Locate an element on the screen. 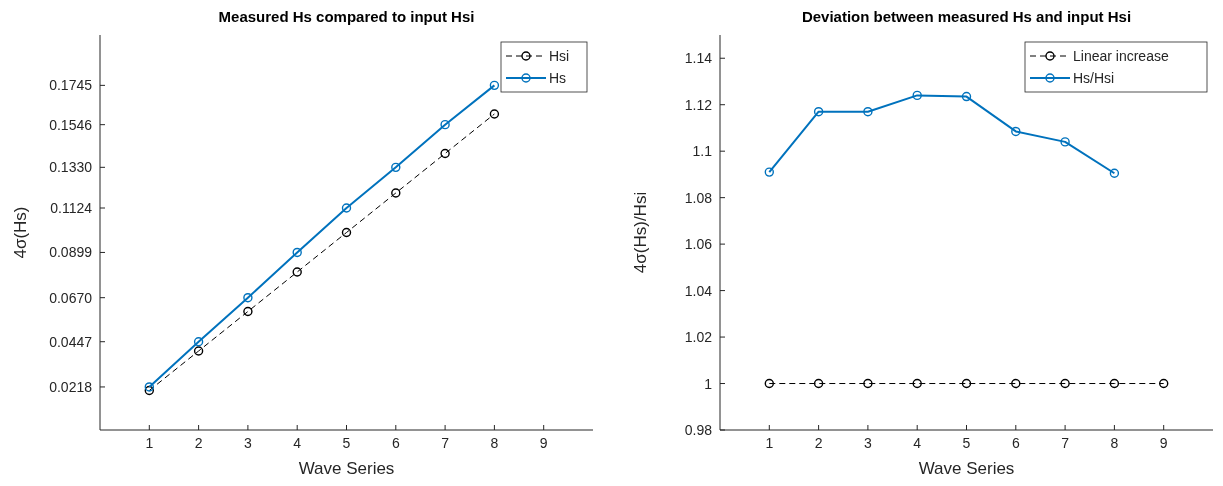 The image size is (1223, 486). chart-title: Measured Hs compared to input Hsi is located at coordinates (346, 16).